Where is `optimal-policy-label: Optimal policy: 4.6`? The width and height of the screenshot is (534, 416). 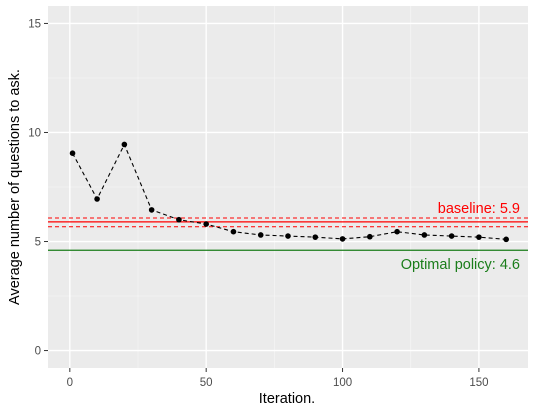
optimal-policy-label: Optimal policy: 4.6 is located at coordinates (460, 265).